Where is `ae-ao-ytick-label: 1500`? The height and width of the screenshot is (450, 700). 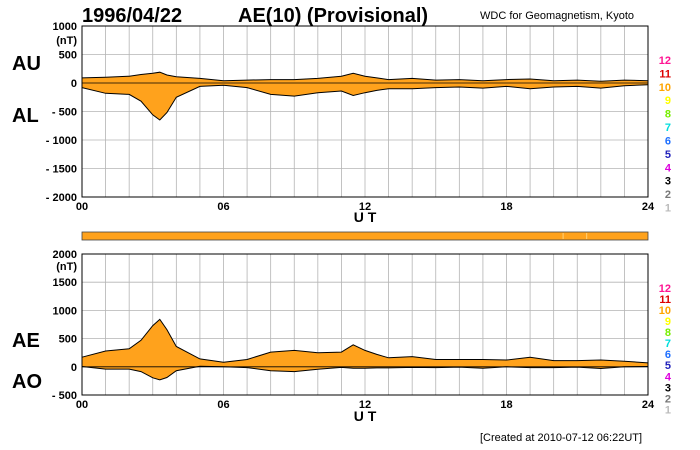
ae-ao-ytick-label: 1500 is located at coordinates (65, 283).